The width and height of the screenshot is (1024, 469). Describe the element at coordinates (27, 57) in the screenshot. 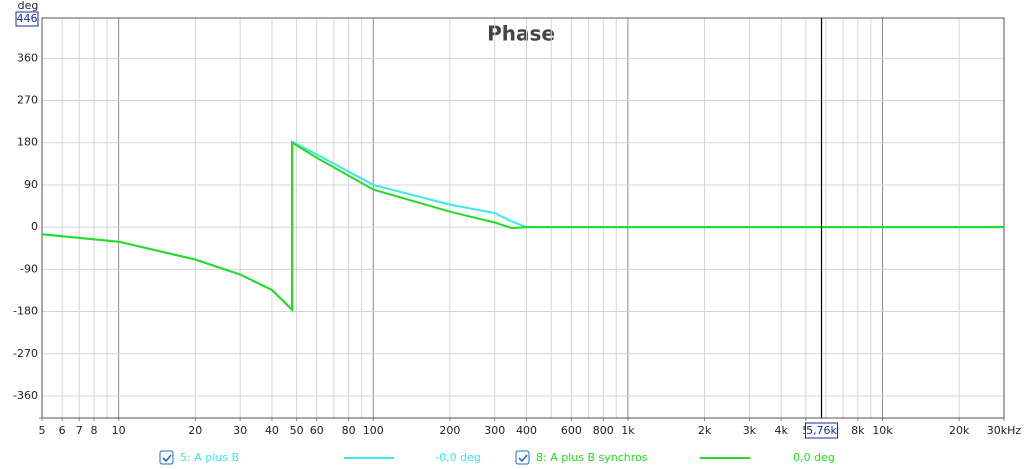

I see `y-tick-label: 360` at that location.